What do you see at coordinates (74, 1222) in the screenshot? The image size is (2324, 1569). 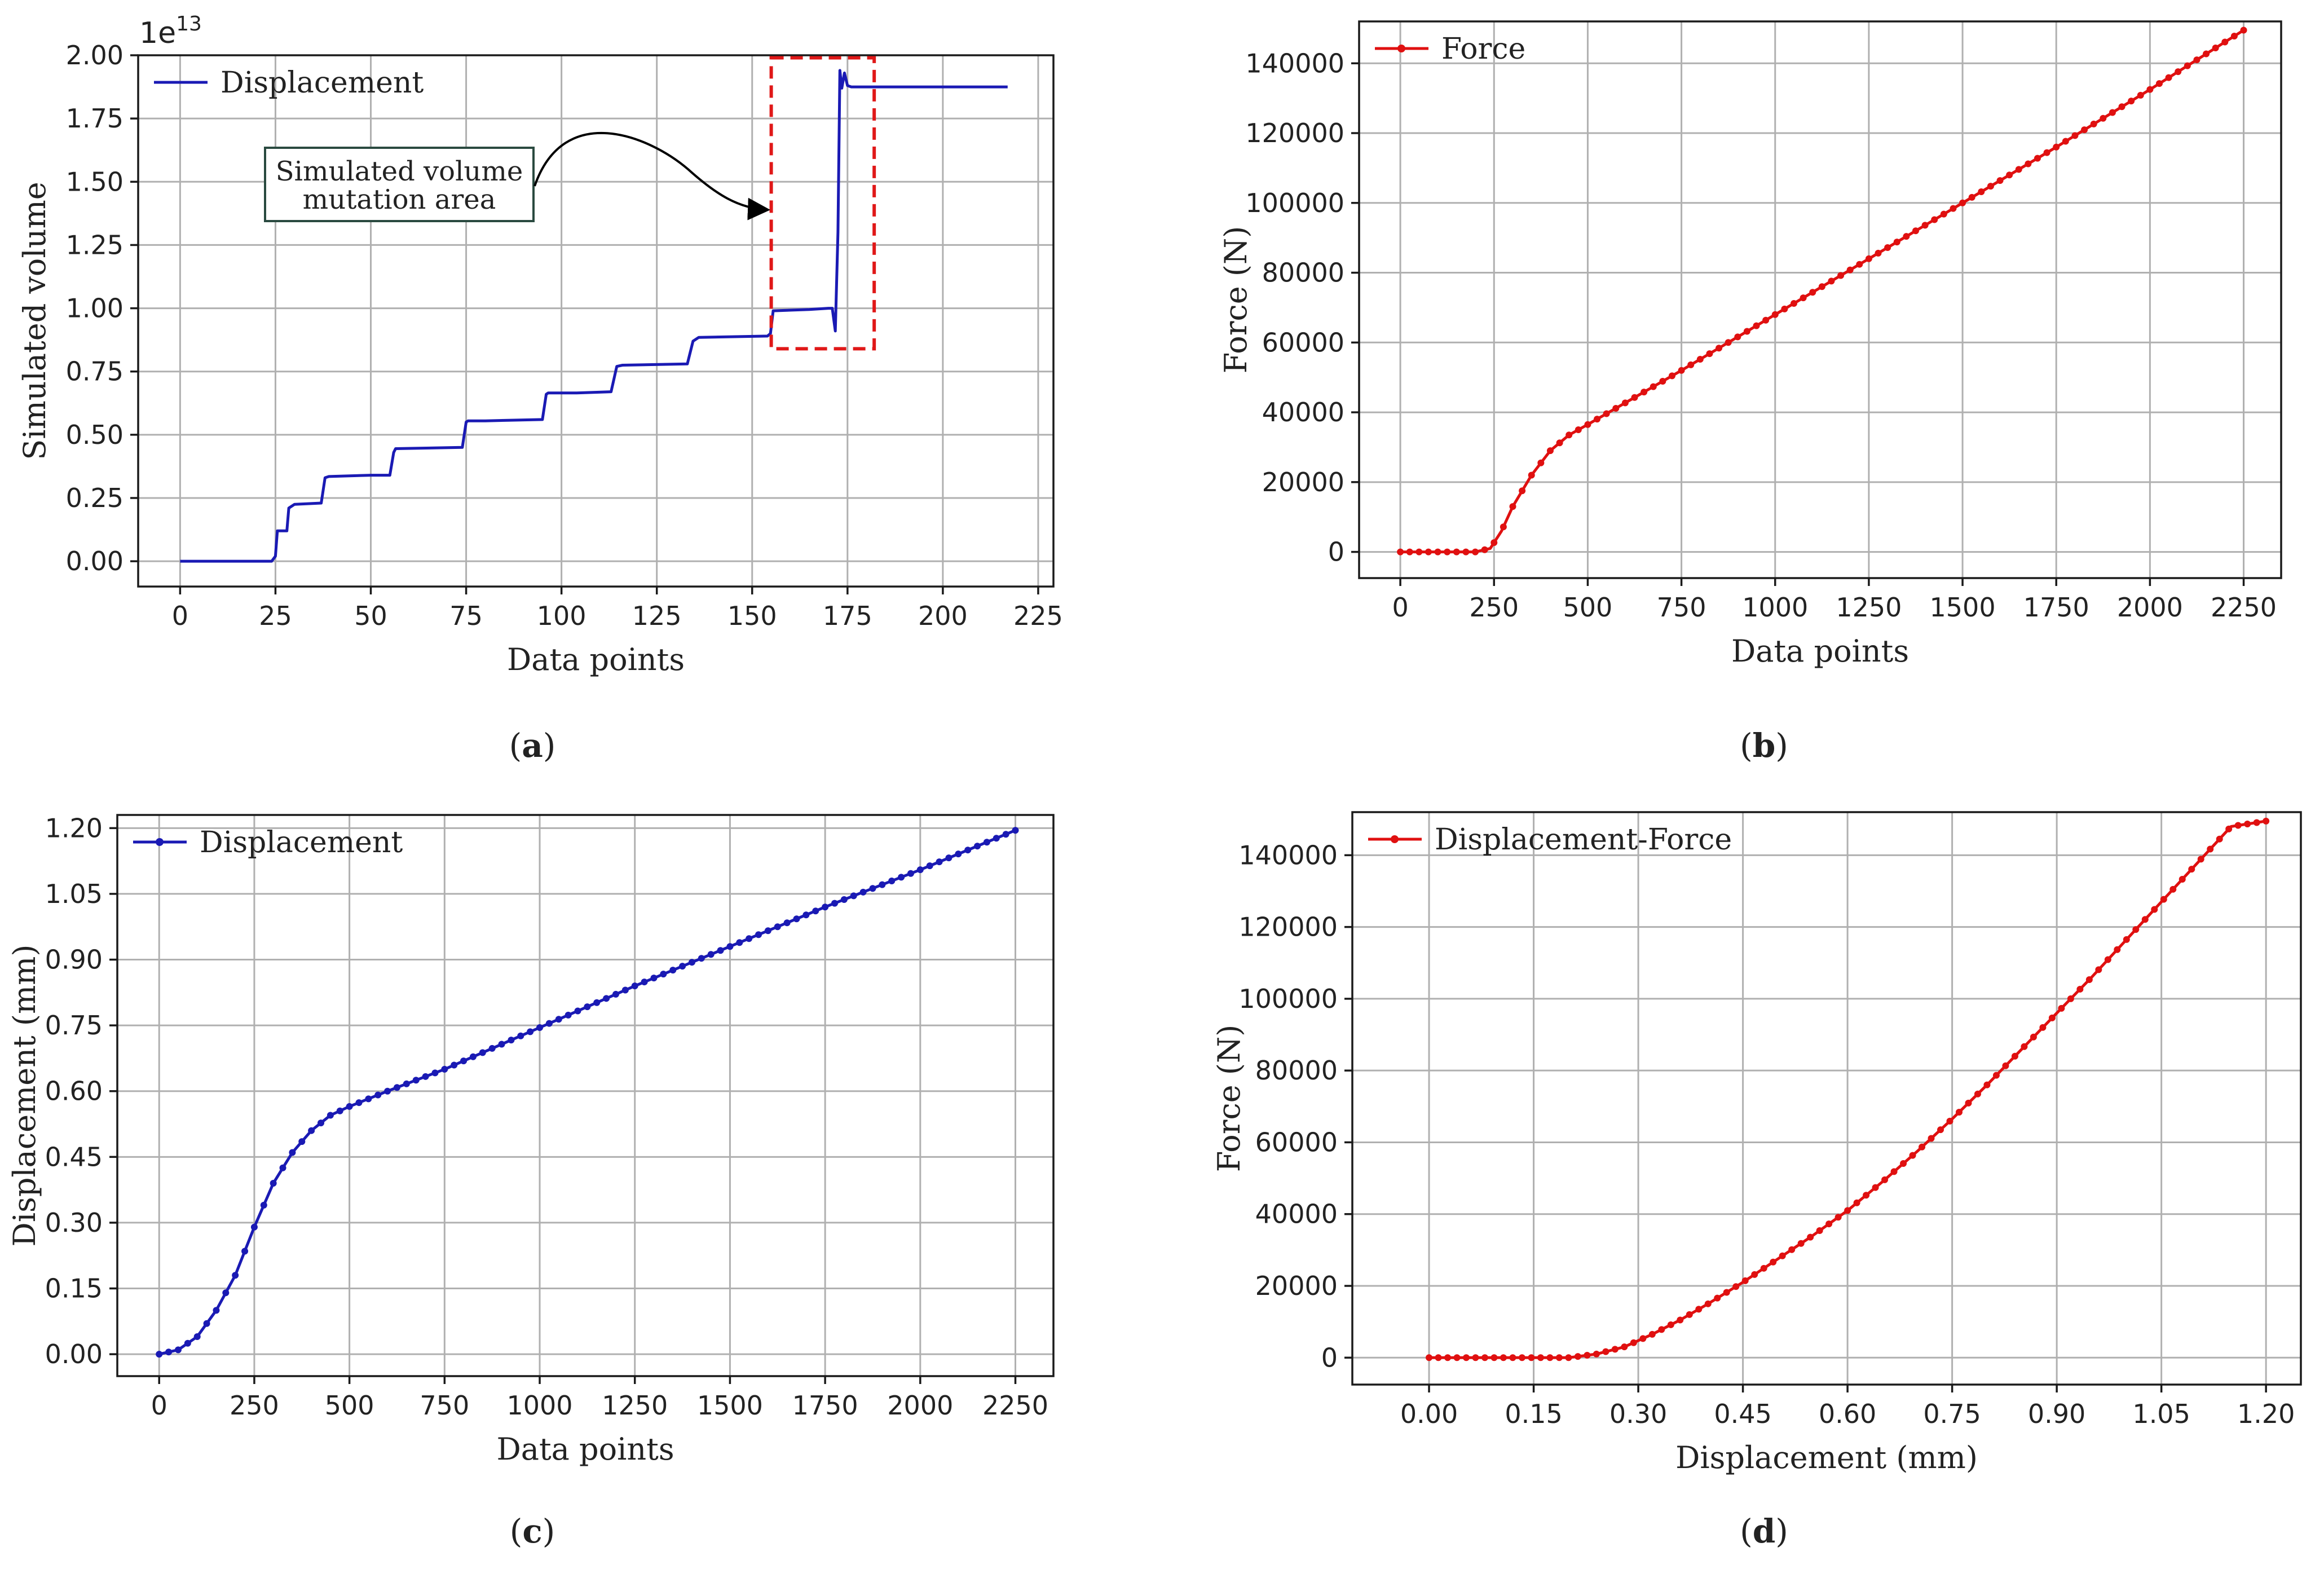 I see `y-tick-label: 0.30` at bounding box center [74, 1222].